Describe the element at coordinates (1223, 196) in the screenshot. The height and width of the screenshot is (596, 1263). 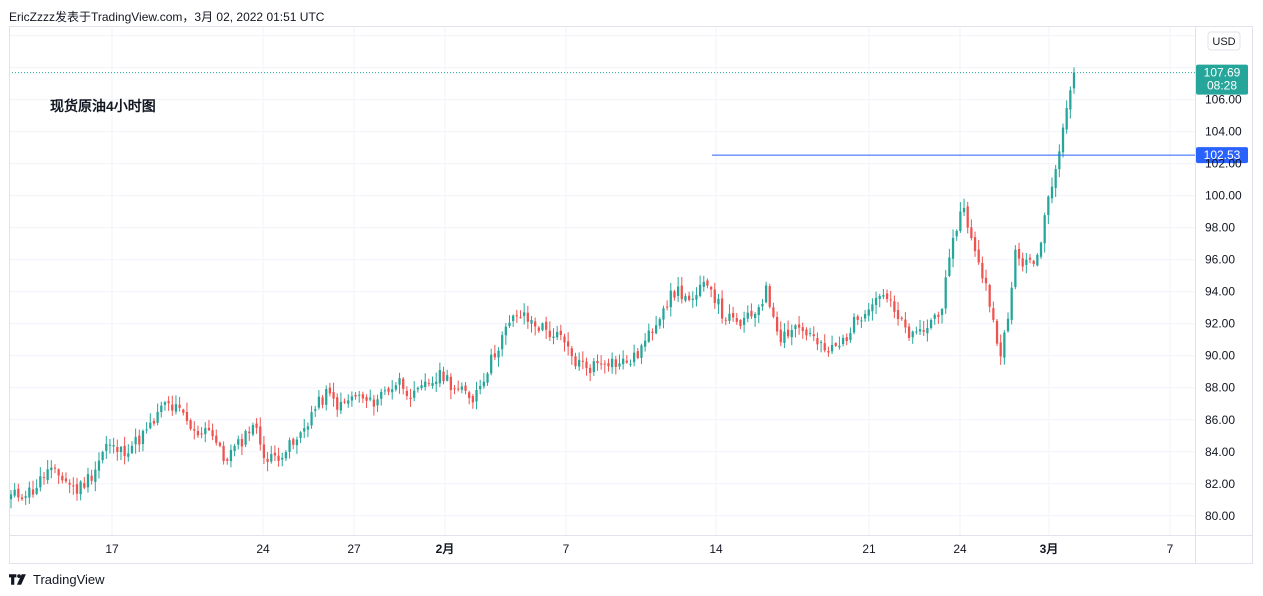
I see `price-tick-label: 100.00` at that location.